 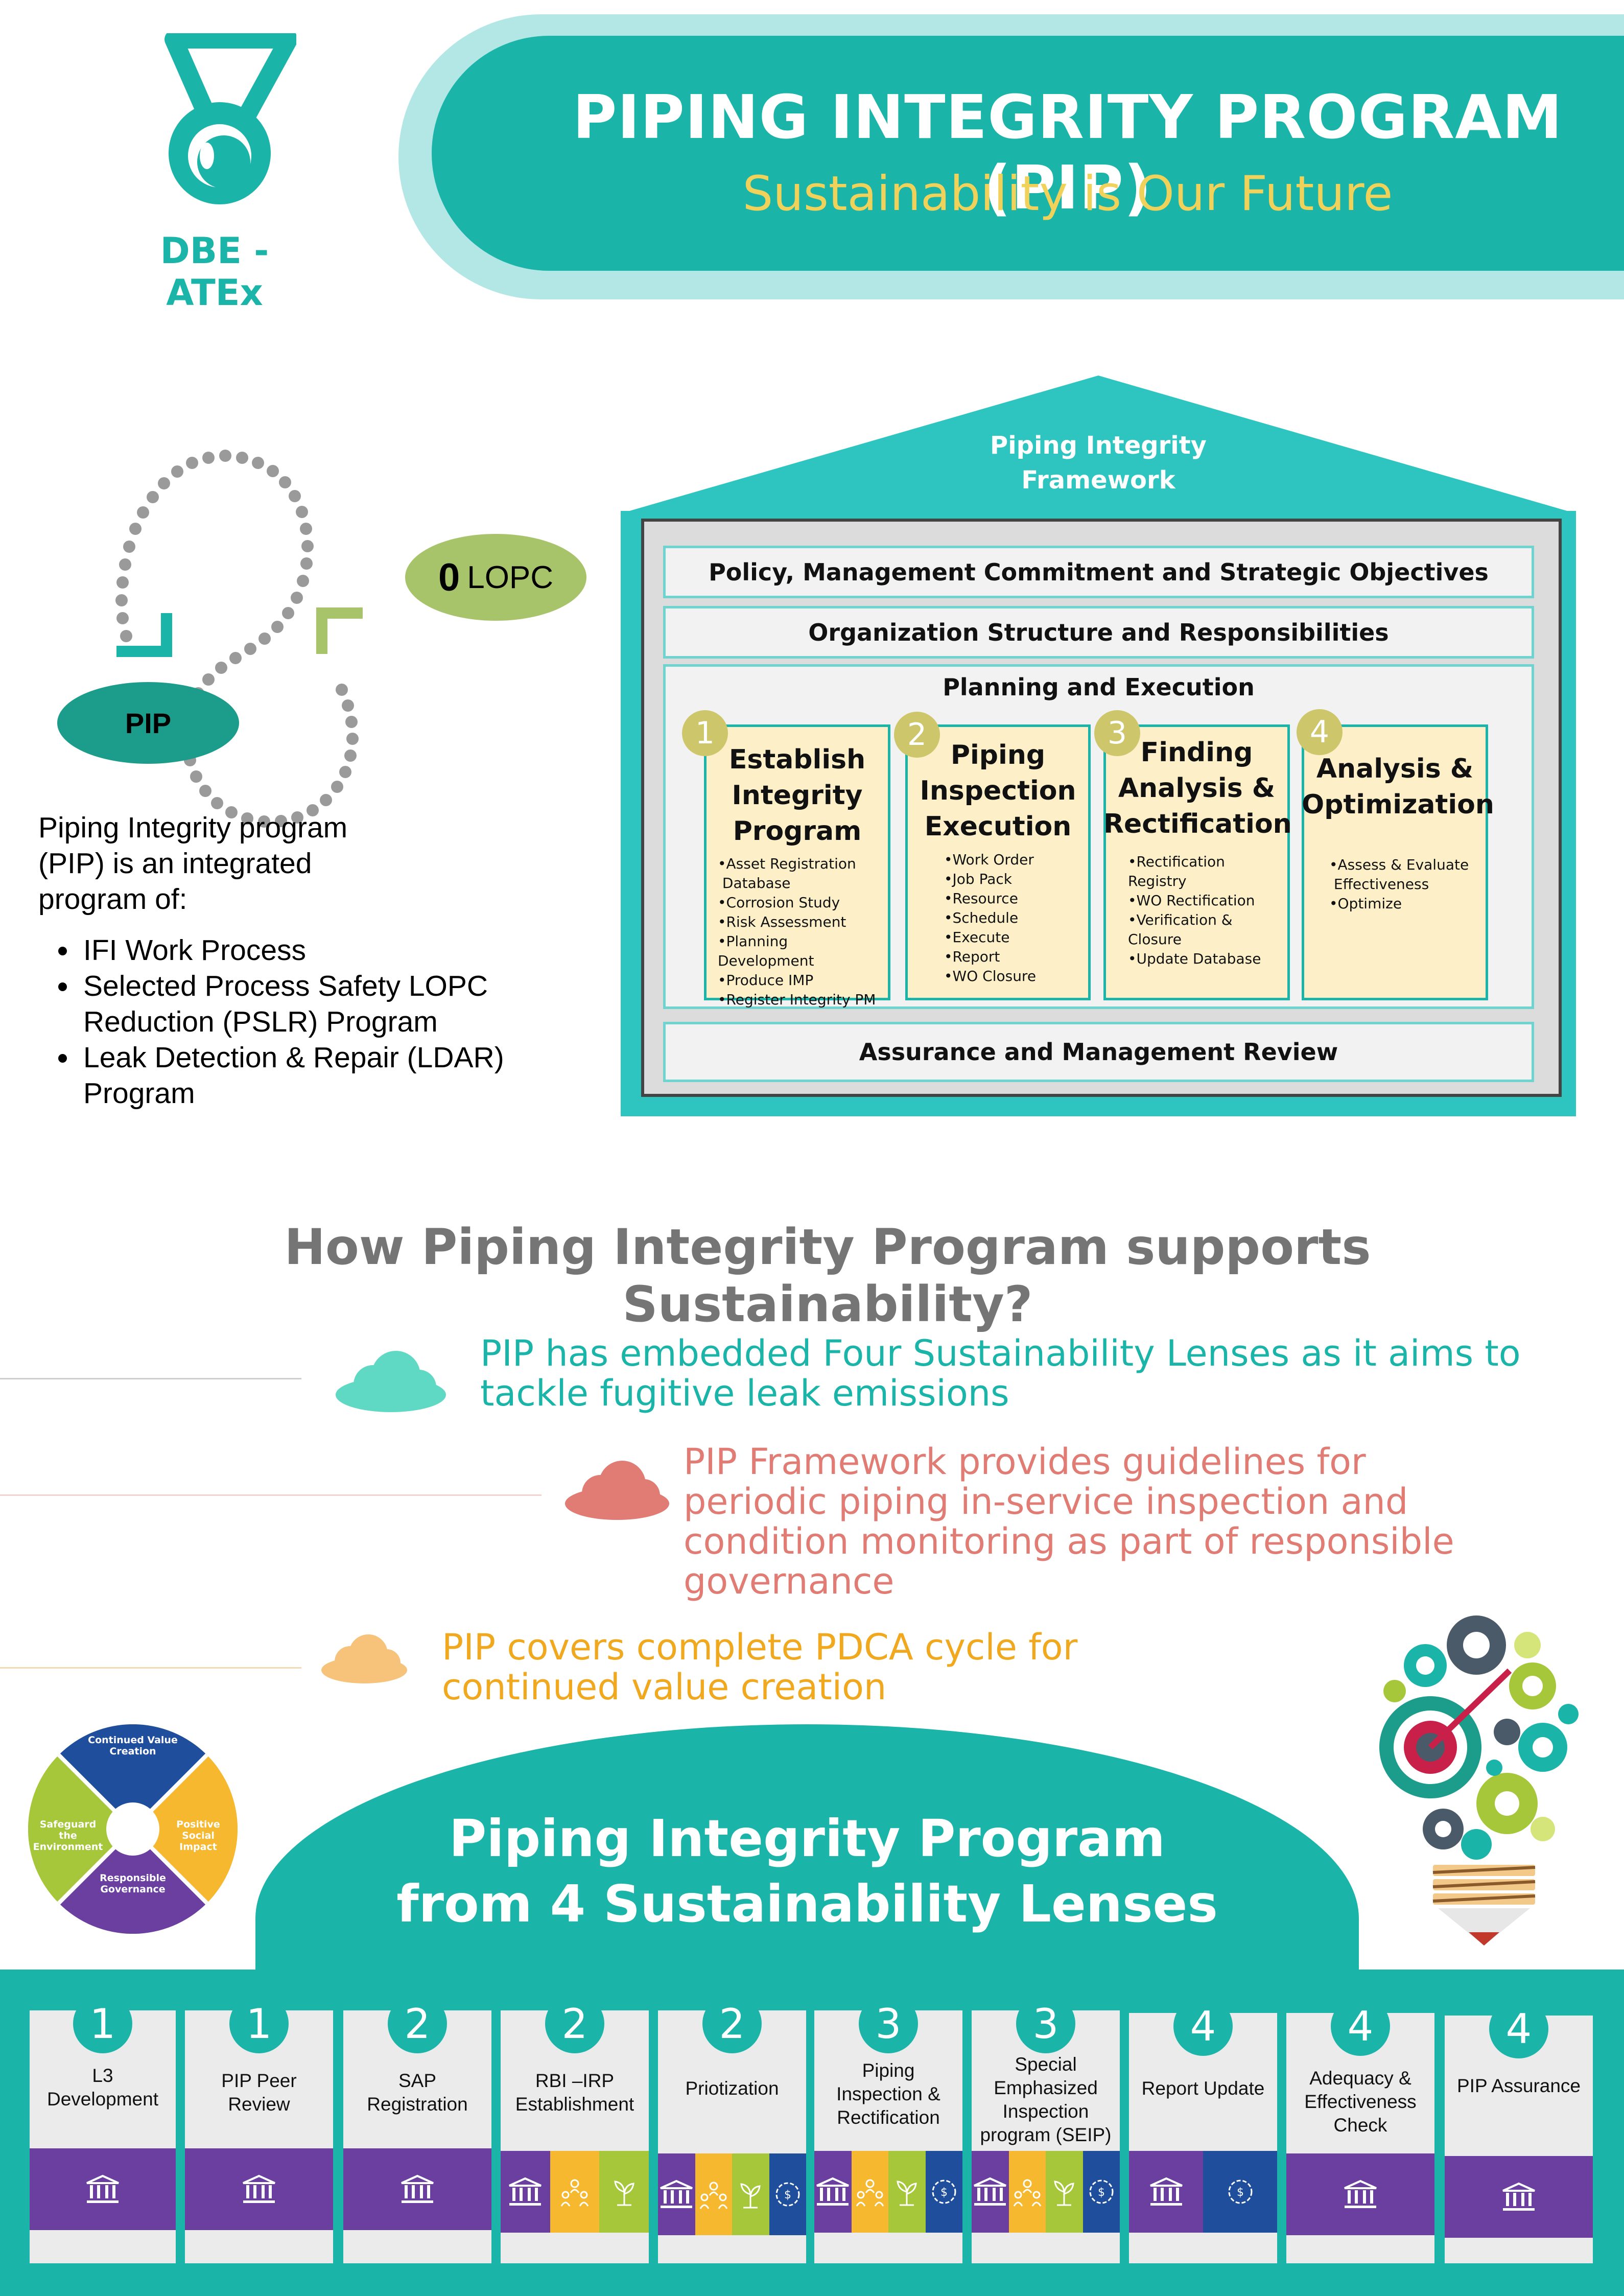 I want to click on step-1-box, so click(x=797, y=862).